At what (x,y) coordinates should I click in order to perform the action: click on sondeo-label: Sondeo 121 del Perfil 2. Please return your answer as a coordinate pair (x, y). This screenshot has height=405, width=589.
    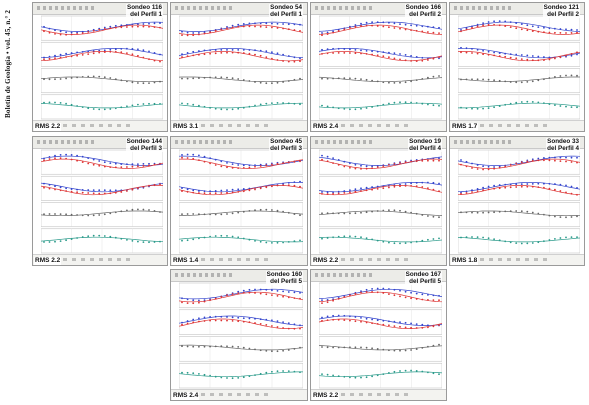
    Looking at the image, I should click on (561, 11).